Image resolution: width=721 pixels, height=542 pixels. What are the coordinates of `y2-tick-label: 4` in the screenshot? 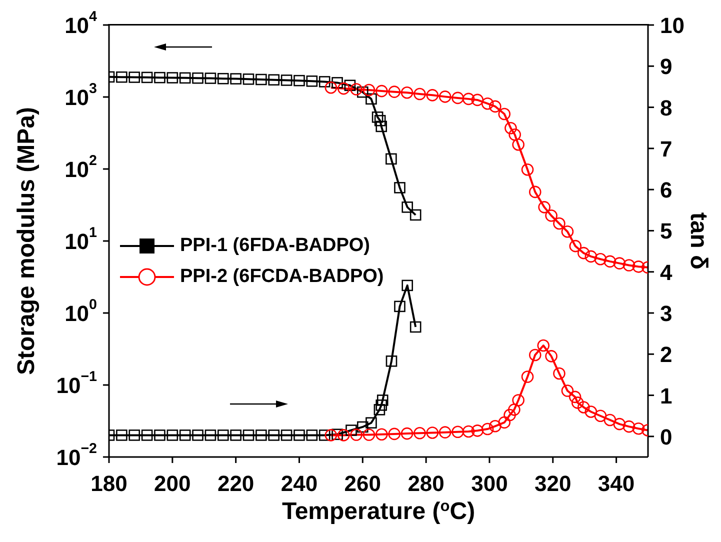 It's located at (666, 271).